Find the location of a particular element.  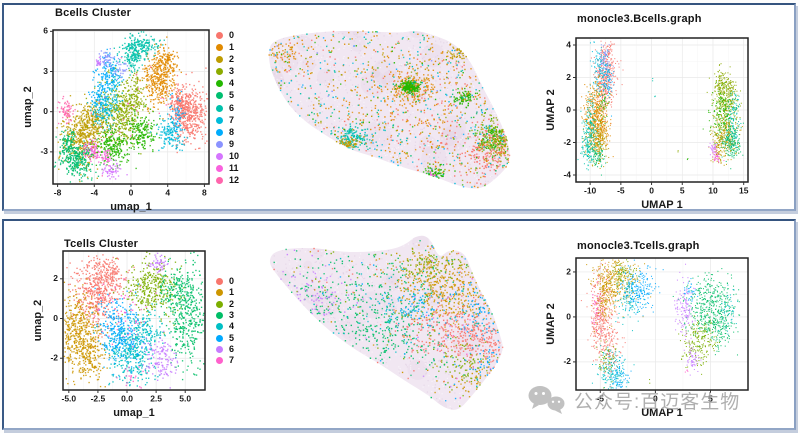

tcells-cluster-title: Tcells Cluster is located at coordinates (101, 244).